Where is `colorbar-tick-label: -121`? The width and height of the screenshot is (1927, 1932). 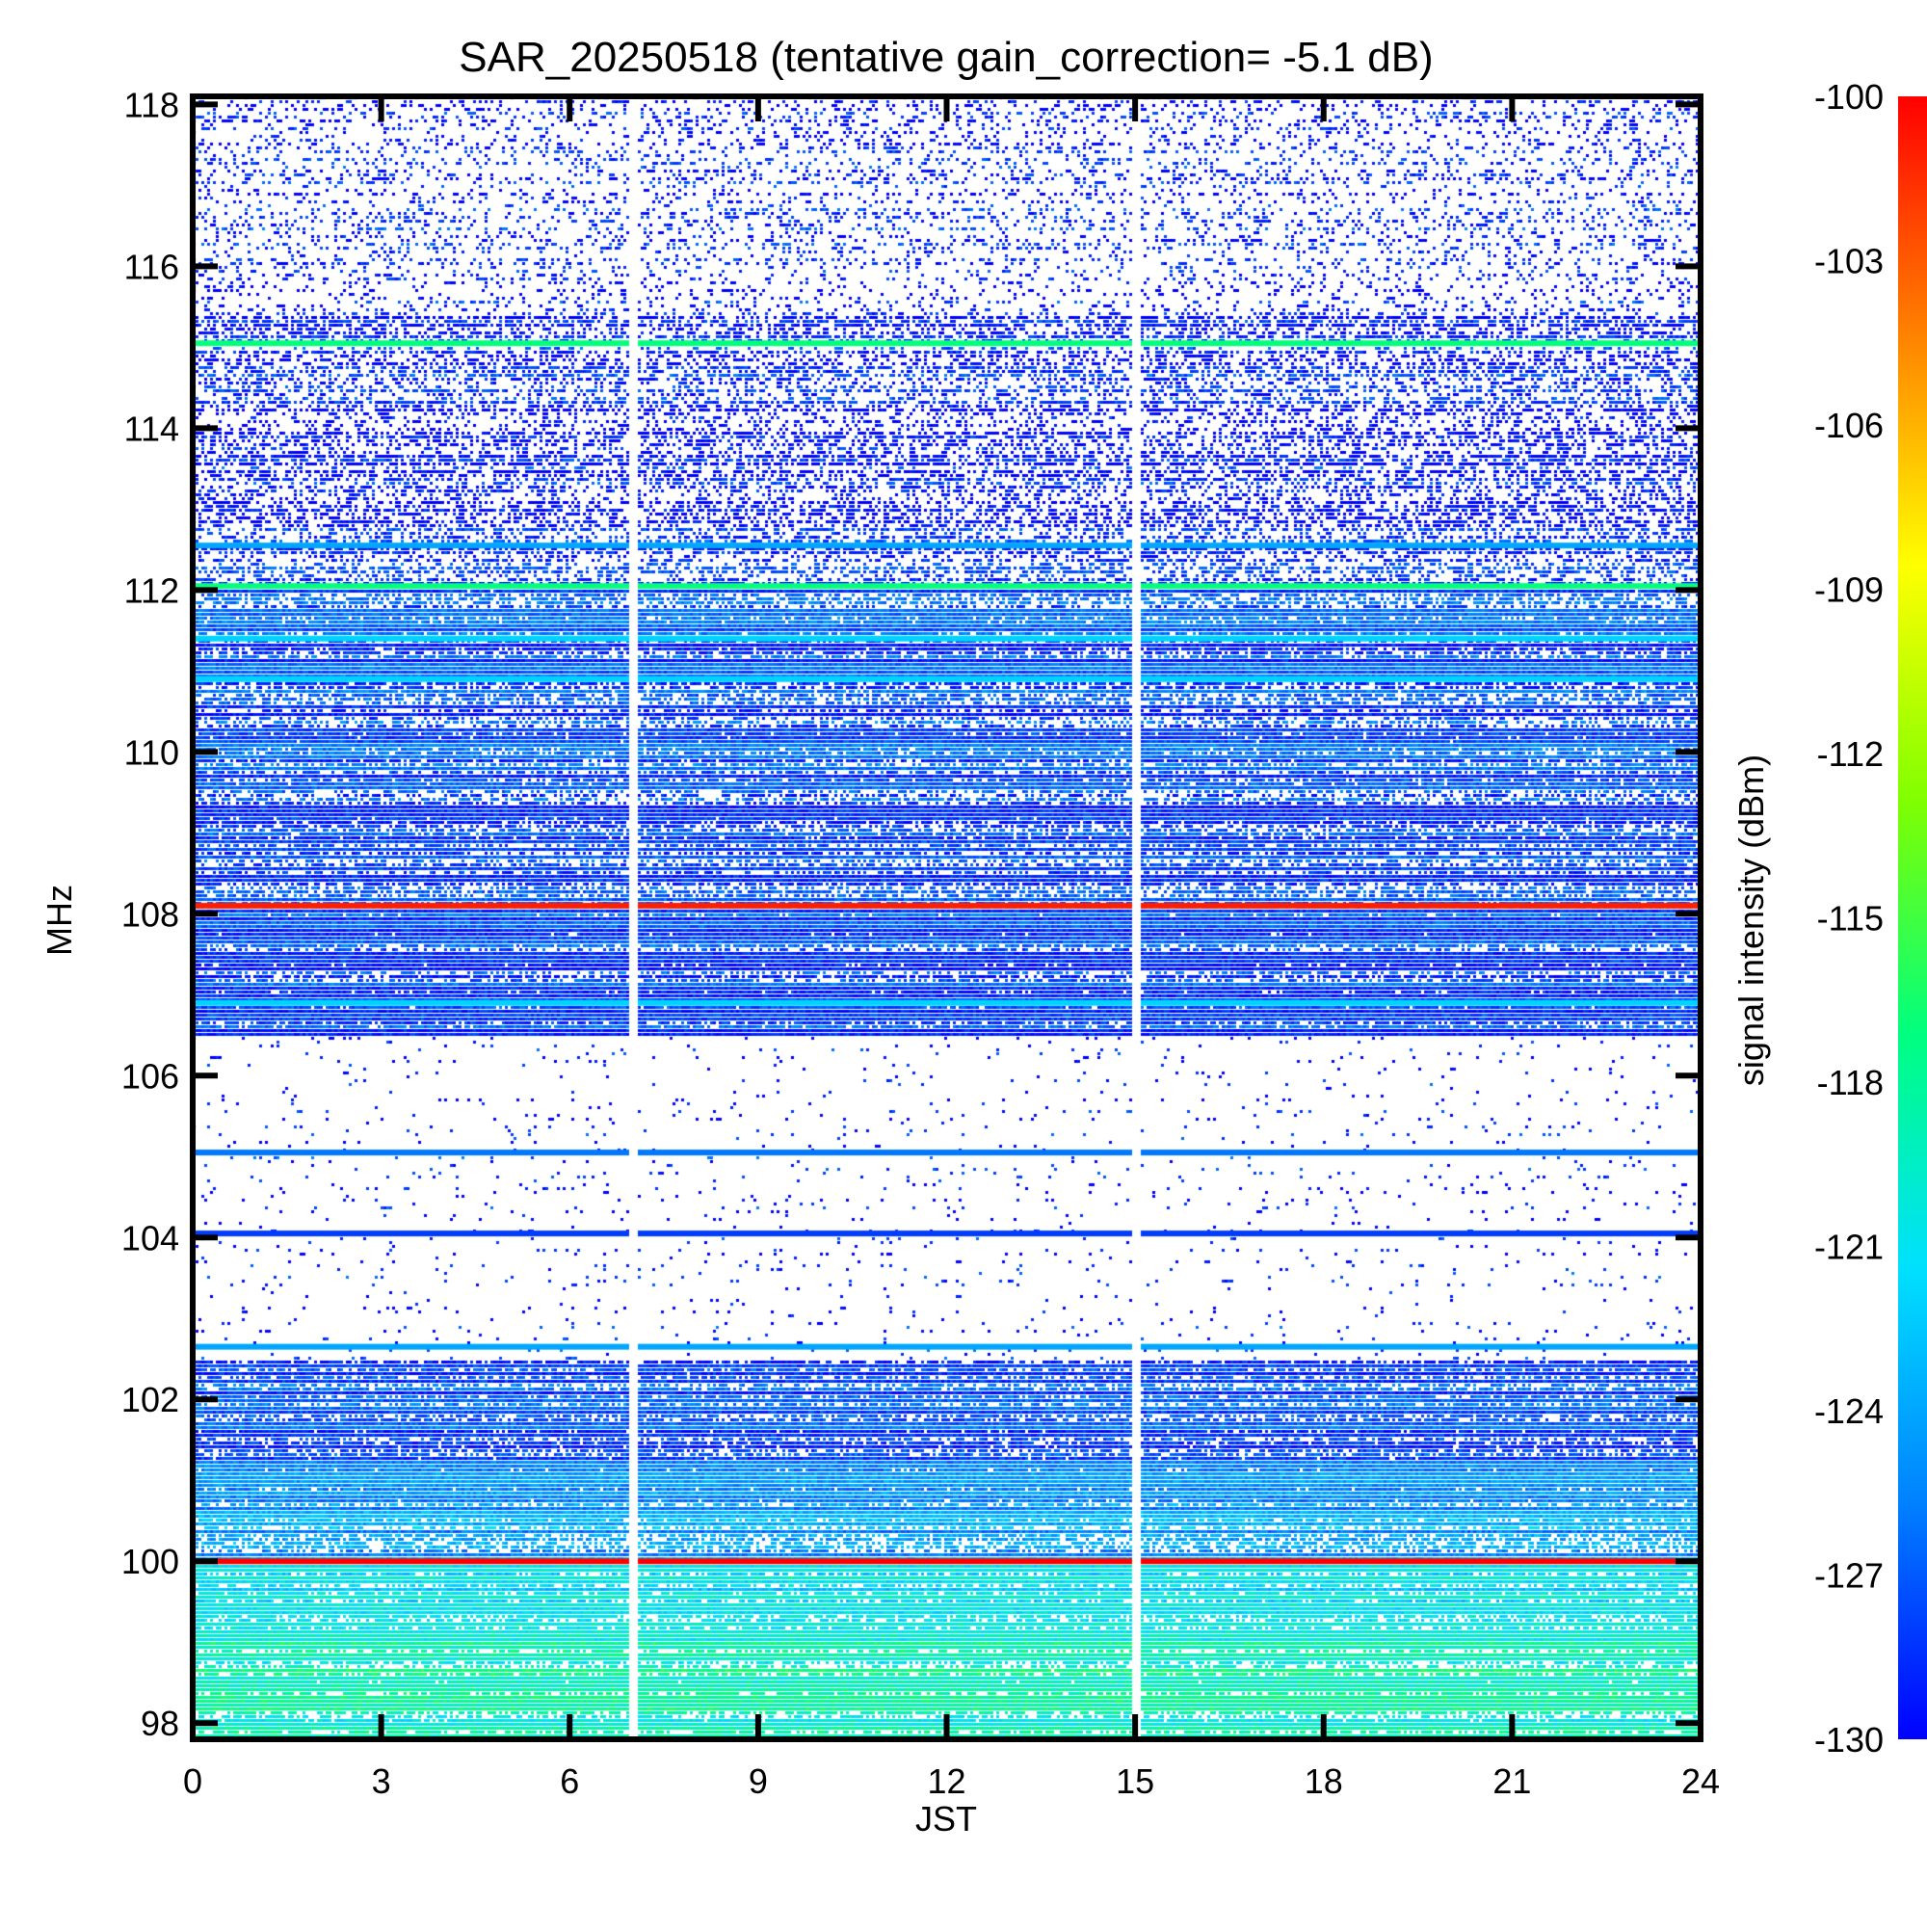
colorbar-tick-label: -121 is located at coordinates (1849, 1247).